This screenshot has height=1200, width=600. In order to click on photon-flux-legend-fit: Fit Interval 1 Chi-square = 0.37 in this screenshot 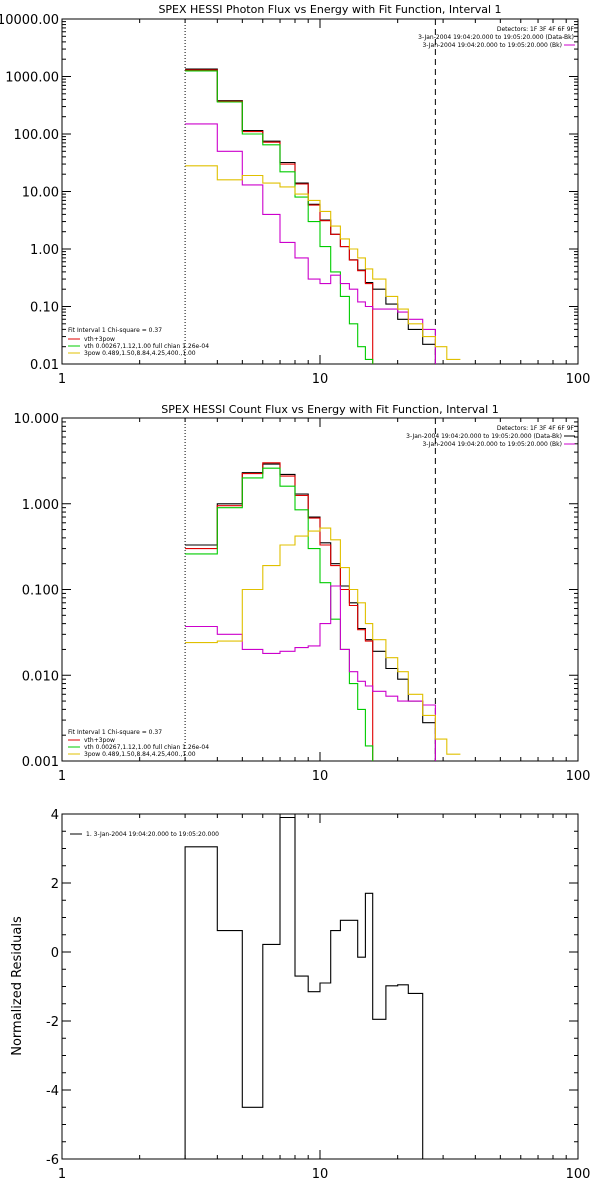, I will do `click(115, 330)`.